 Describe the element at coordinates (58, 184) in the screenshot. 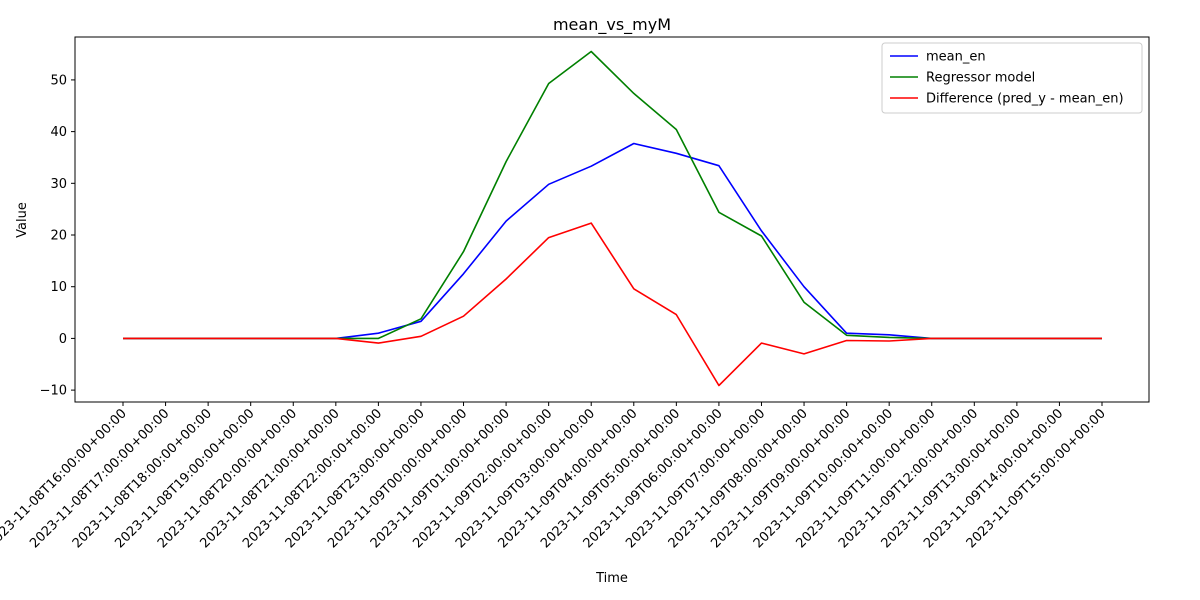

I see `y-tick-label: 30` at that location.